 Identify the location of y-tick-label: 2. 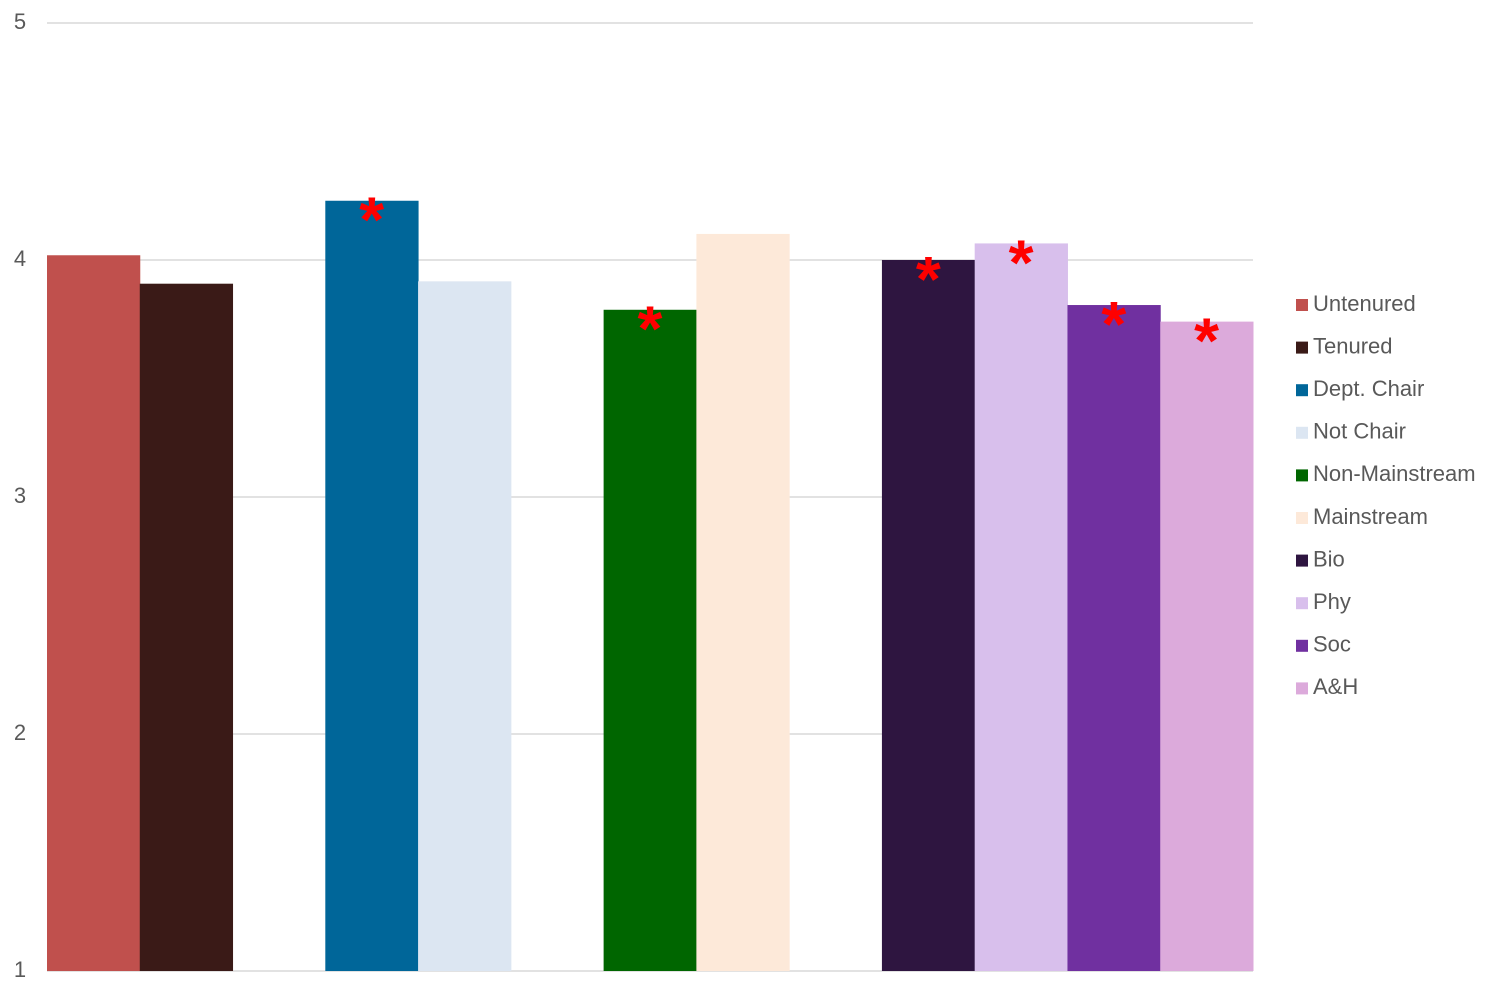
(20, 732).